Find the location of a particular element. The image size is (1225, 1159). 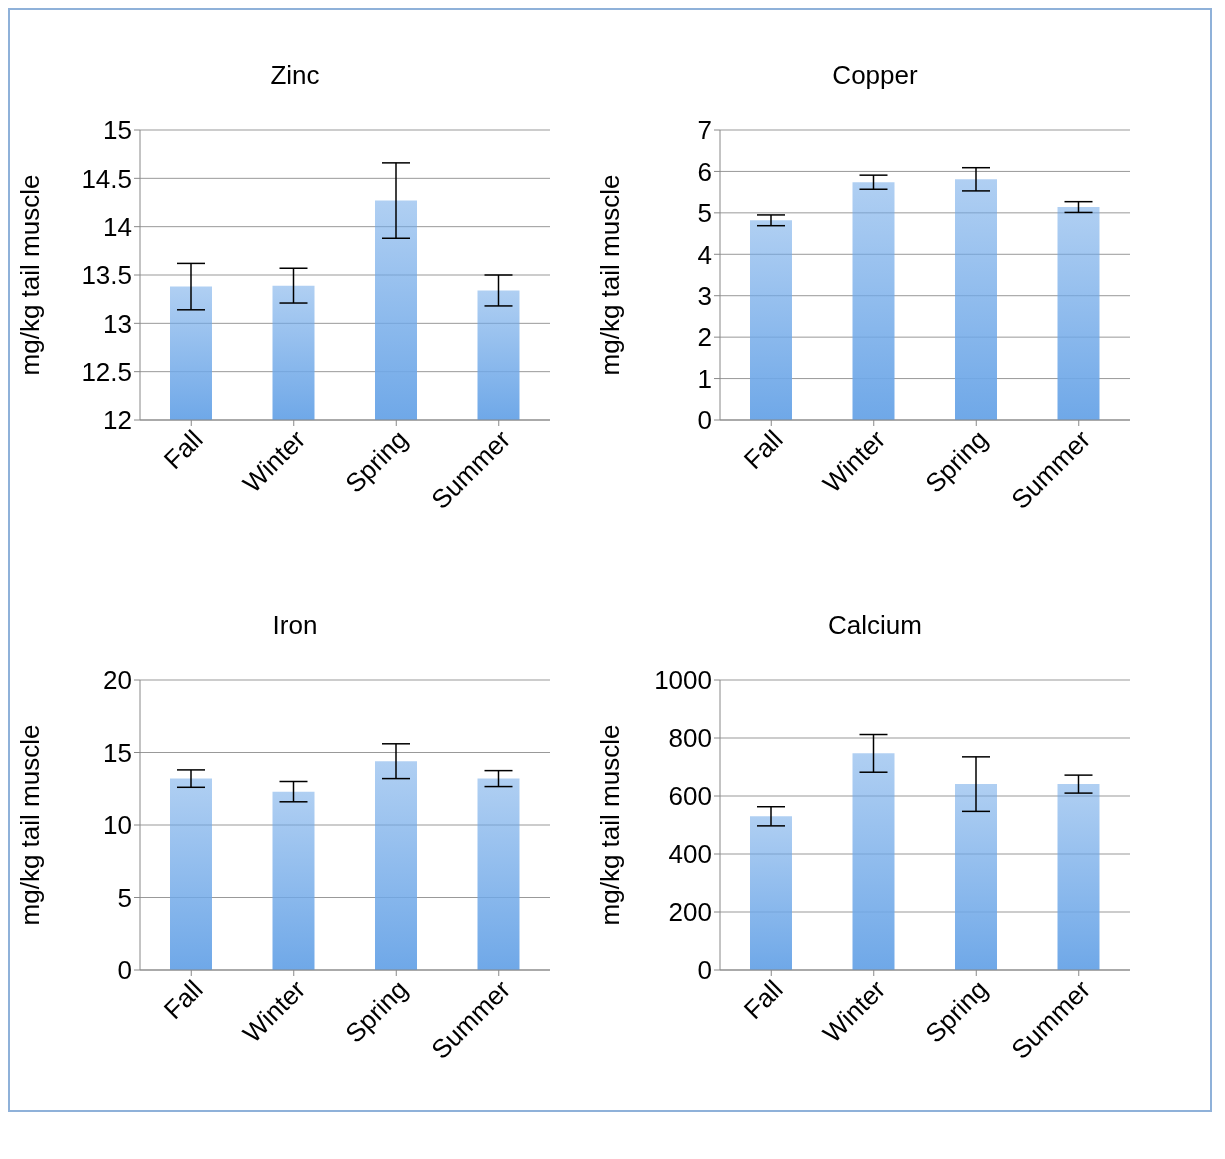

y-tick-label: 14.5 is located at coordinates (106, 178).